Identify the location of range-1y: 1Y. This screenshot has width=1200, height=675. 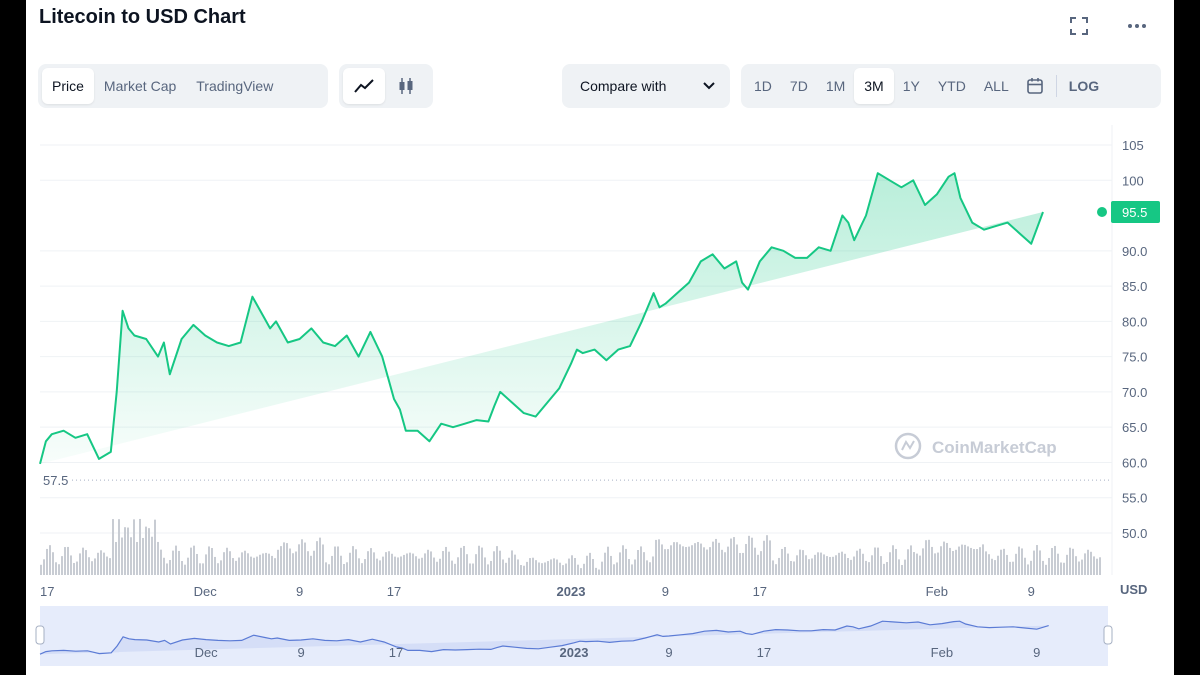
(911, 86).